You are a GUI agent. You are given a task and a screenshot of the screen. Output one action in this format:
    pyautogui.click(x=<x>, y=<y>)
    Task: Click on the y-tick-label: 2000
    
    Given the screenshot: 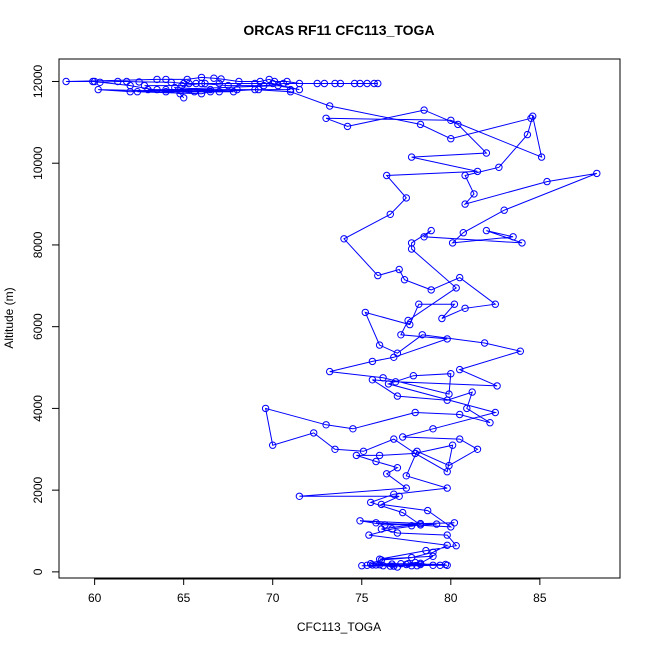 What is the action you would take?
    pyautogui.click(x=38, y=489)
    